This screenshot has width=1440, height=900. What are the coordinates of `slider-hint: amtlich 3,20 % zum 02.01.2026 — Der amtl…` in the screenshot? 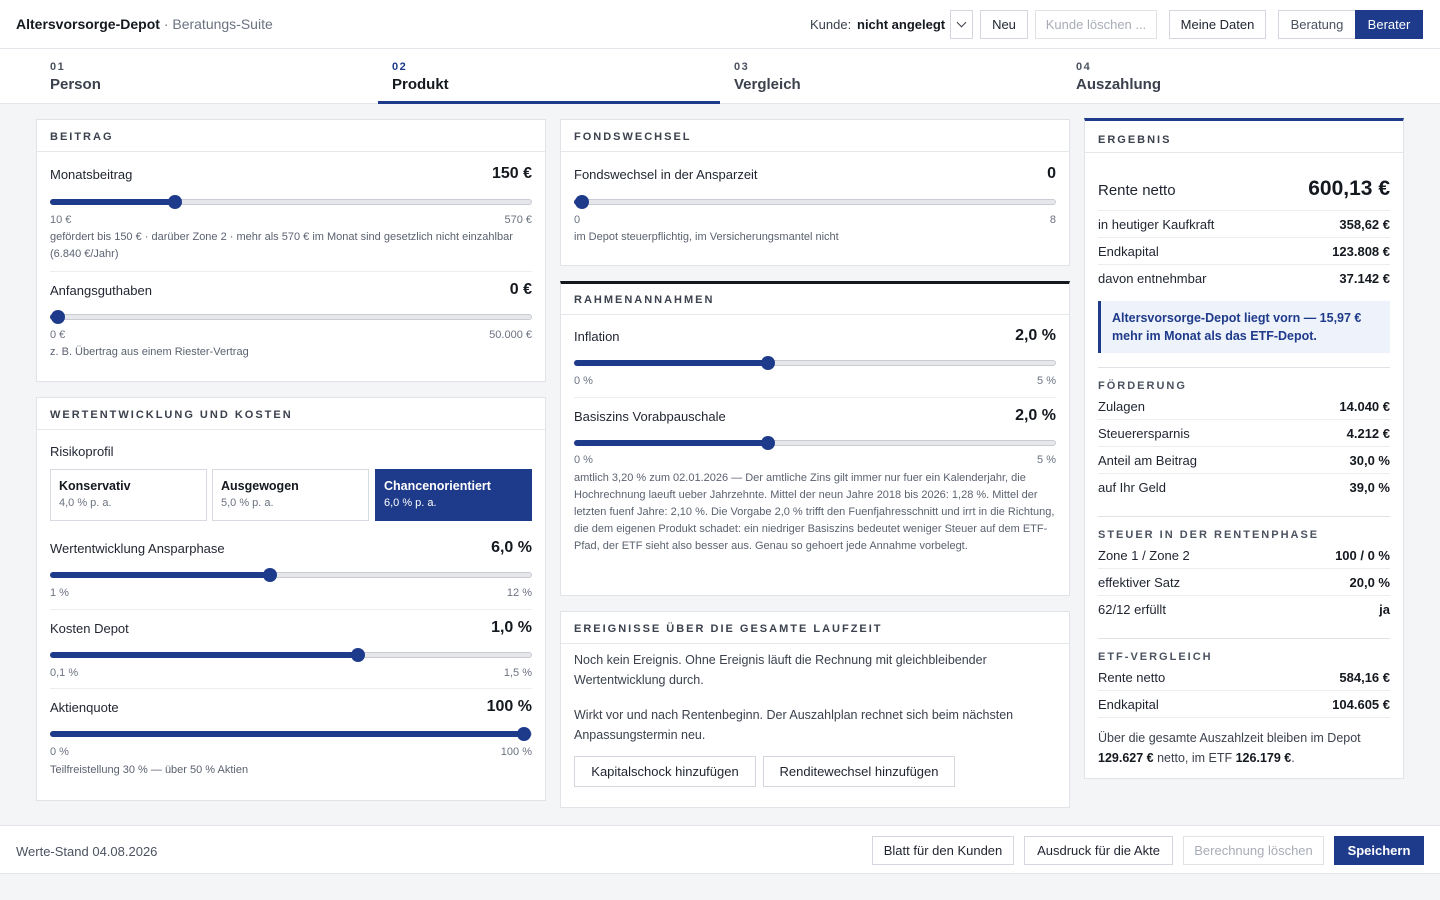 It's located at (814, 512).